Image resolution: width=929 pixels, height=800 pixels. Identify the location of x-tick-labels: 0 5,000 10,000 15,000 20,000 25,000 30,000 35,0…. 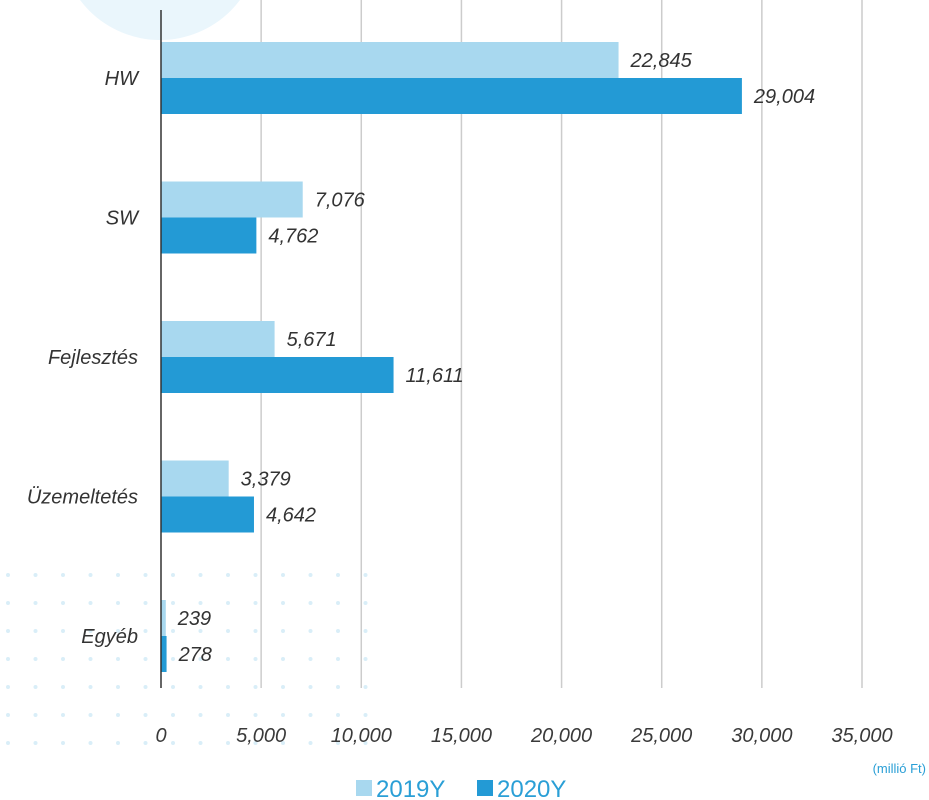
(523, 736).